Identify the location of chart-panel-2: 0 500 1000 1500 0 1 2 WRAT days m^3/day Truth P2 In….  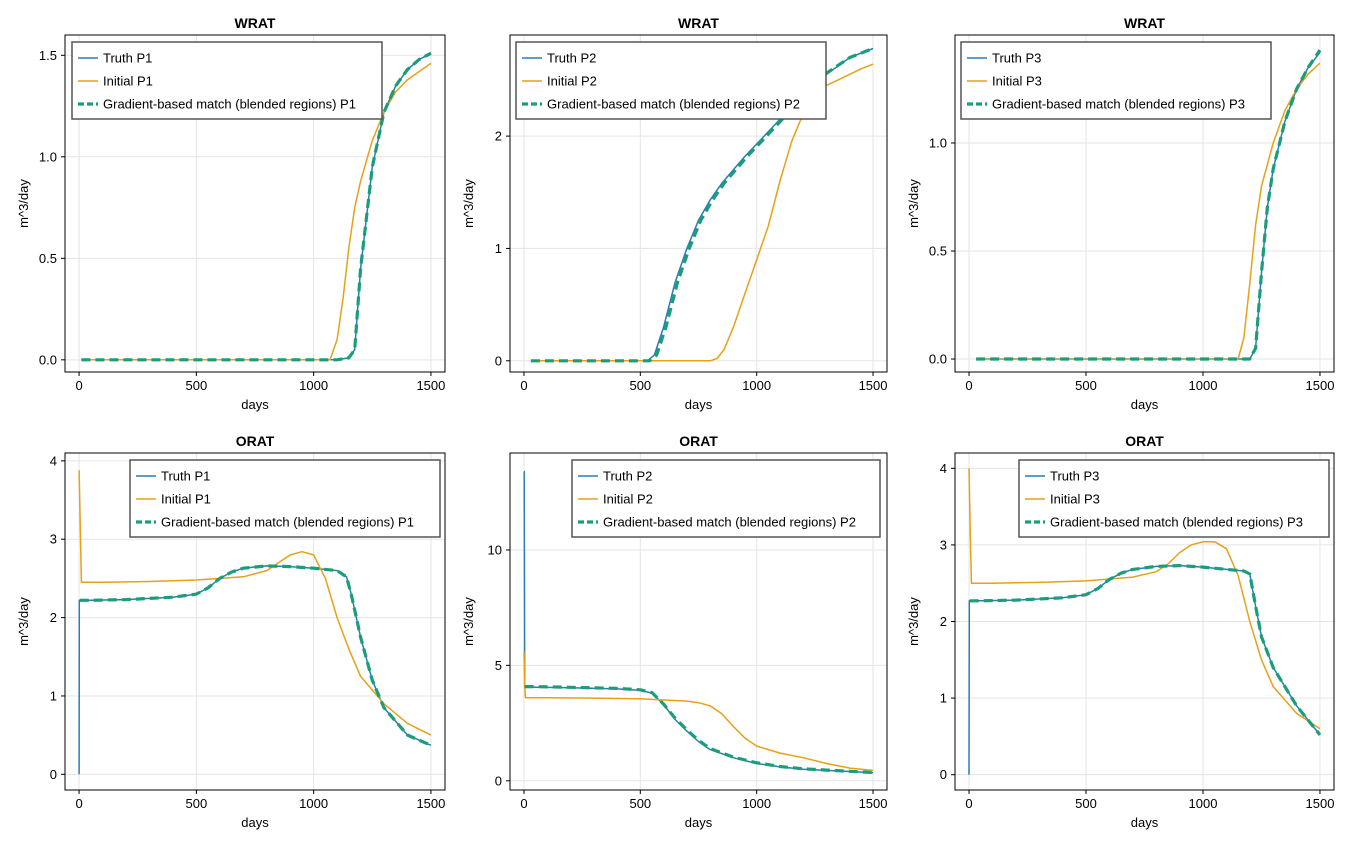
(674, 213).